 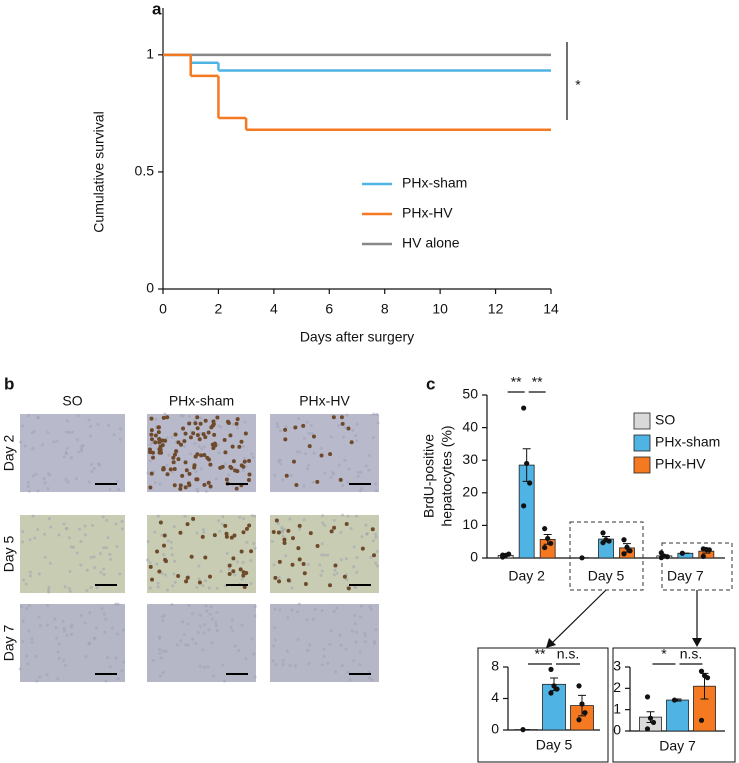 I want to click on legend-label: SO, so click(x=665, y=420).